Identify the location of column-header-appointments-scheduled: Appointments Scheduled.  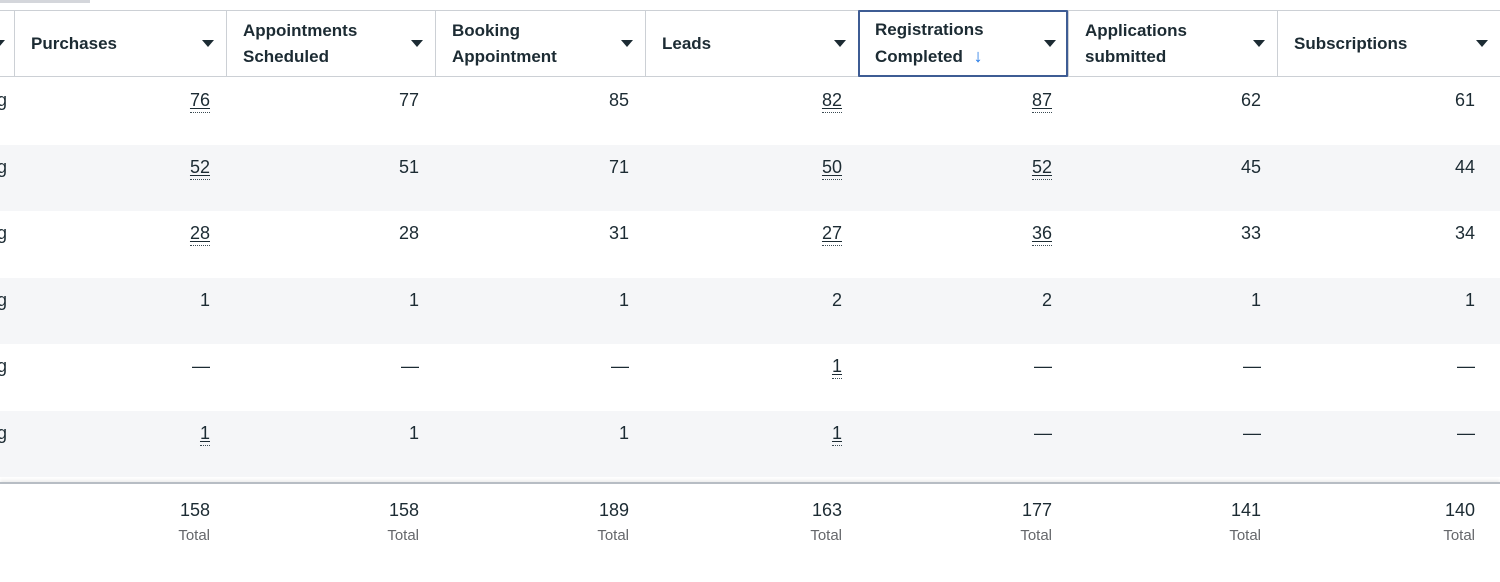
(330, 43).